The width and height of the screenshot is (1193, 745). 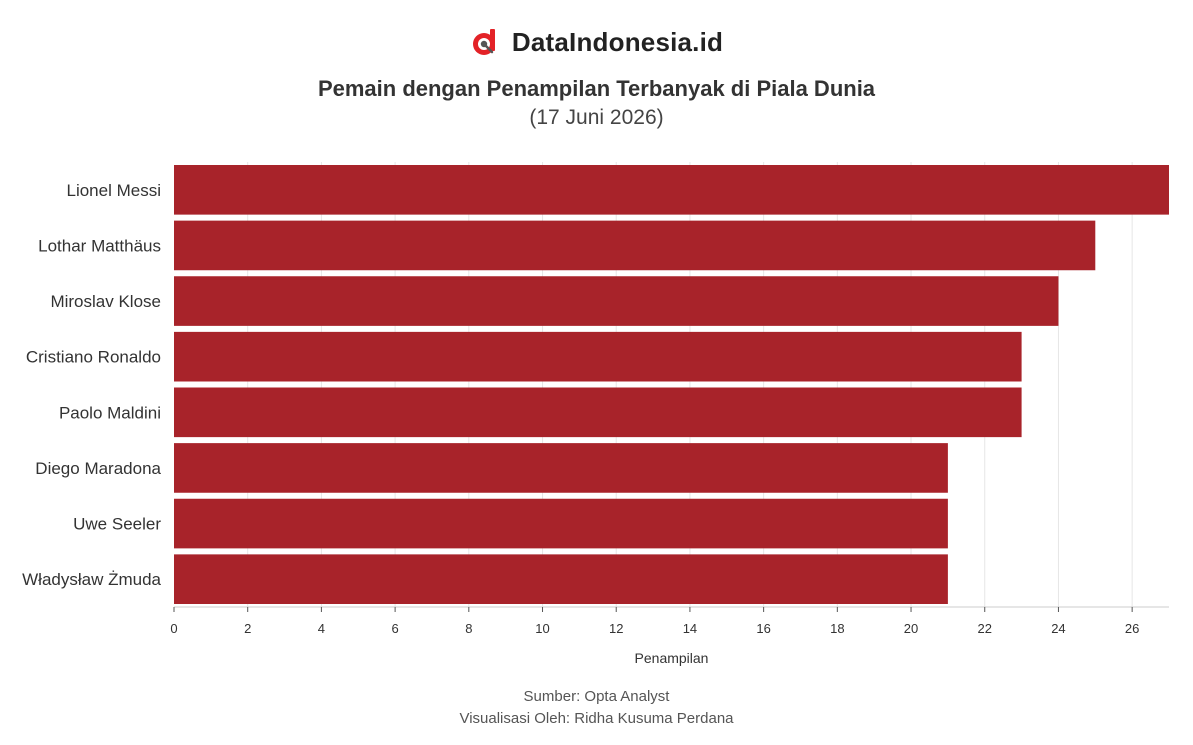 What do you see at coordinates (93, 357) in the screenshot?
I see `category-label-3: Cristiano Ronaldo` at bounding box center [93, 357].